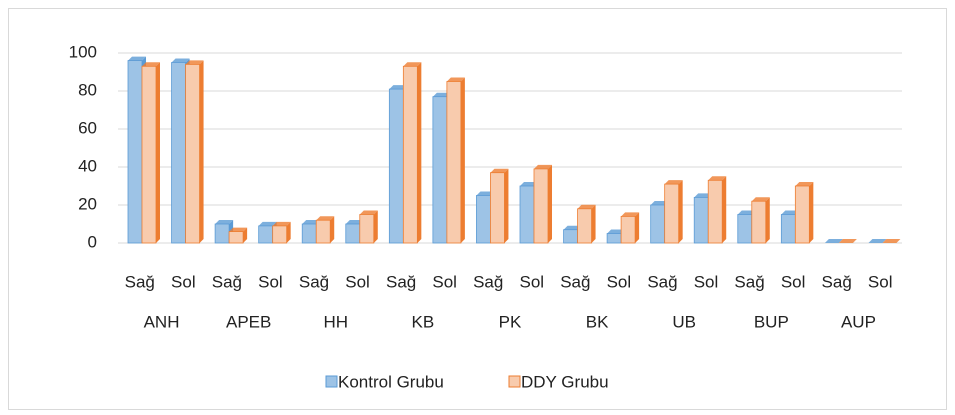  Describe the element at coordinates (83, 51) in the screenshot. I see `y-tick-label: 100` at that location.